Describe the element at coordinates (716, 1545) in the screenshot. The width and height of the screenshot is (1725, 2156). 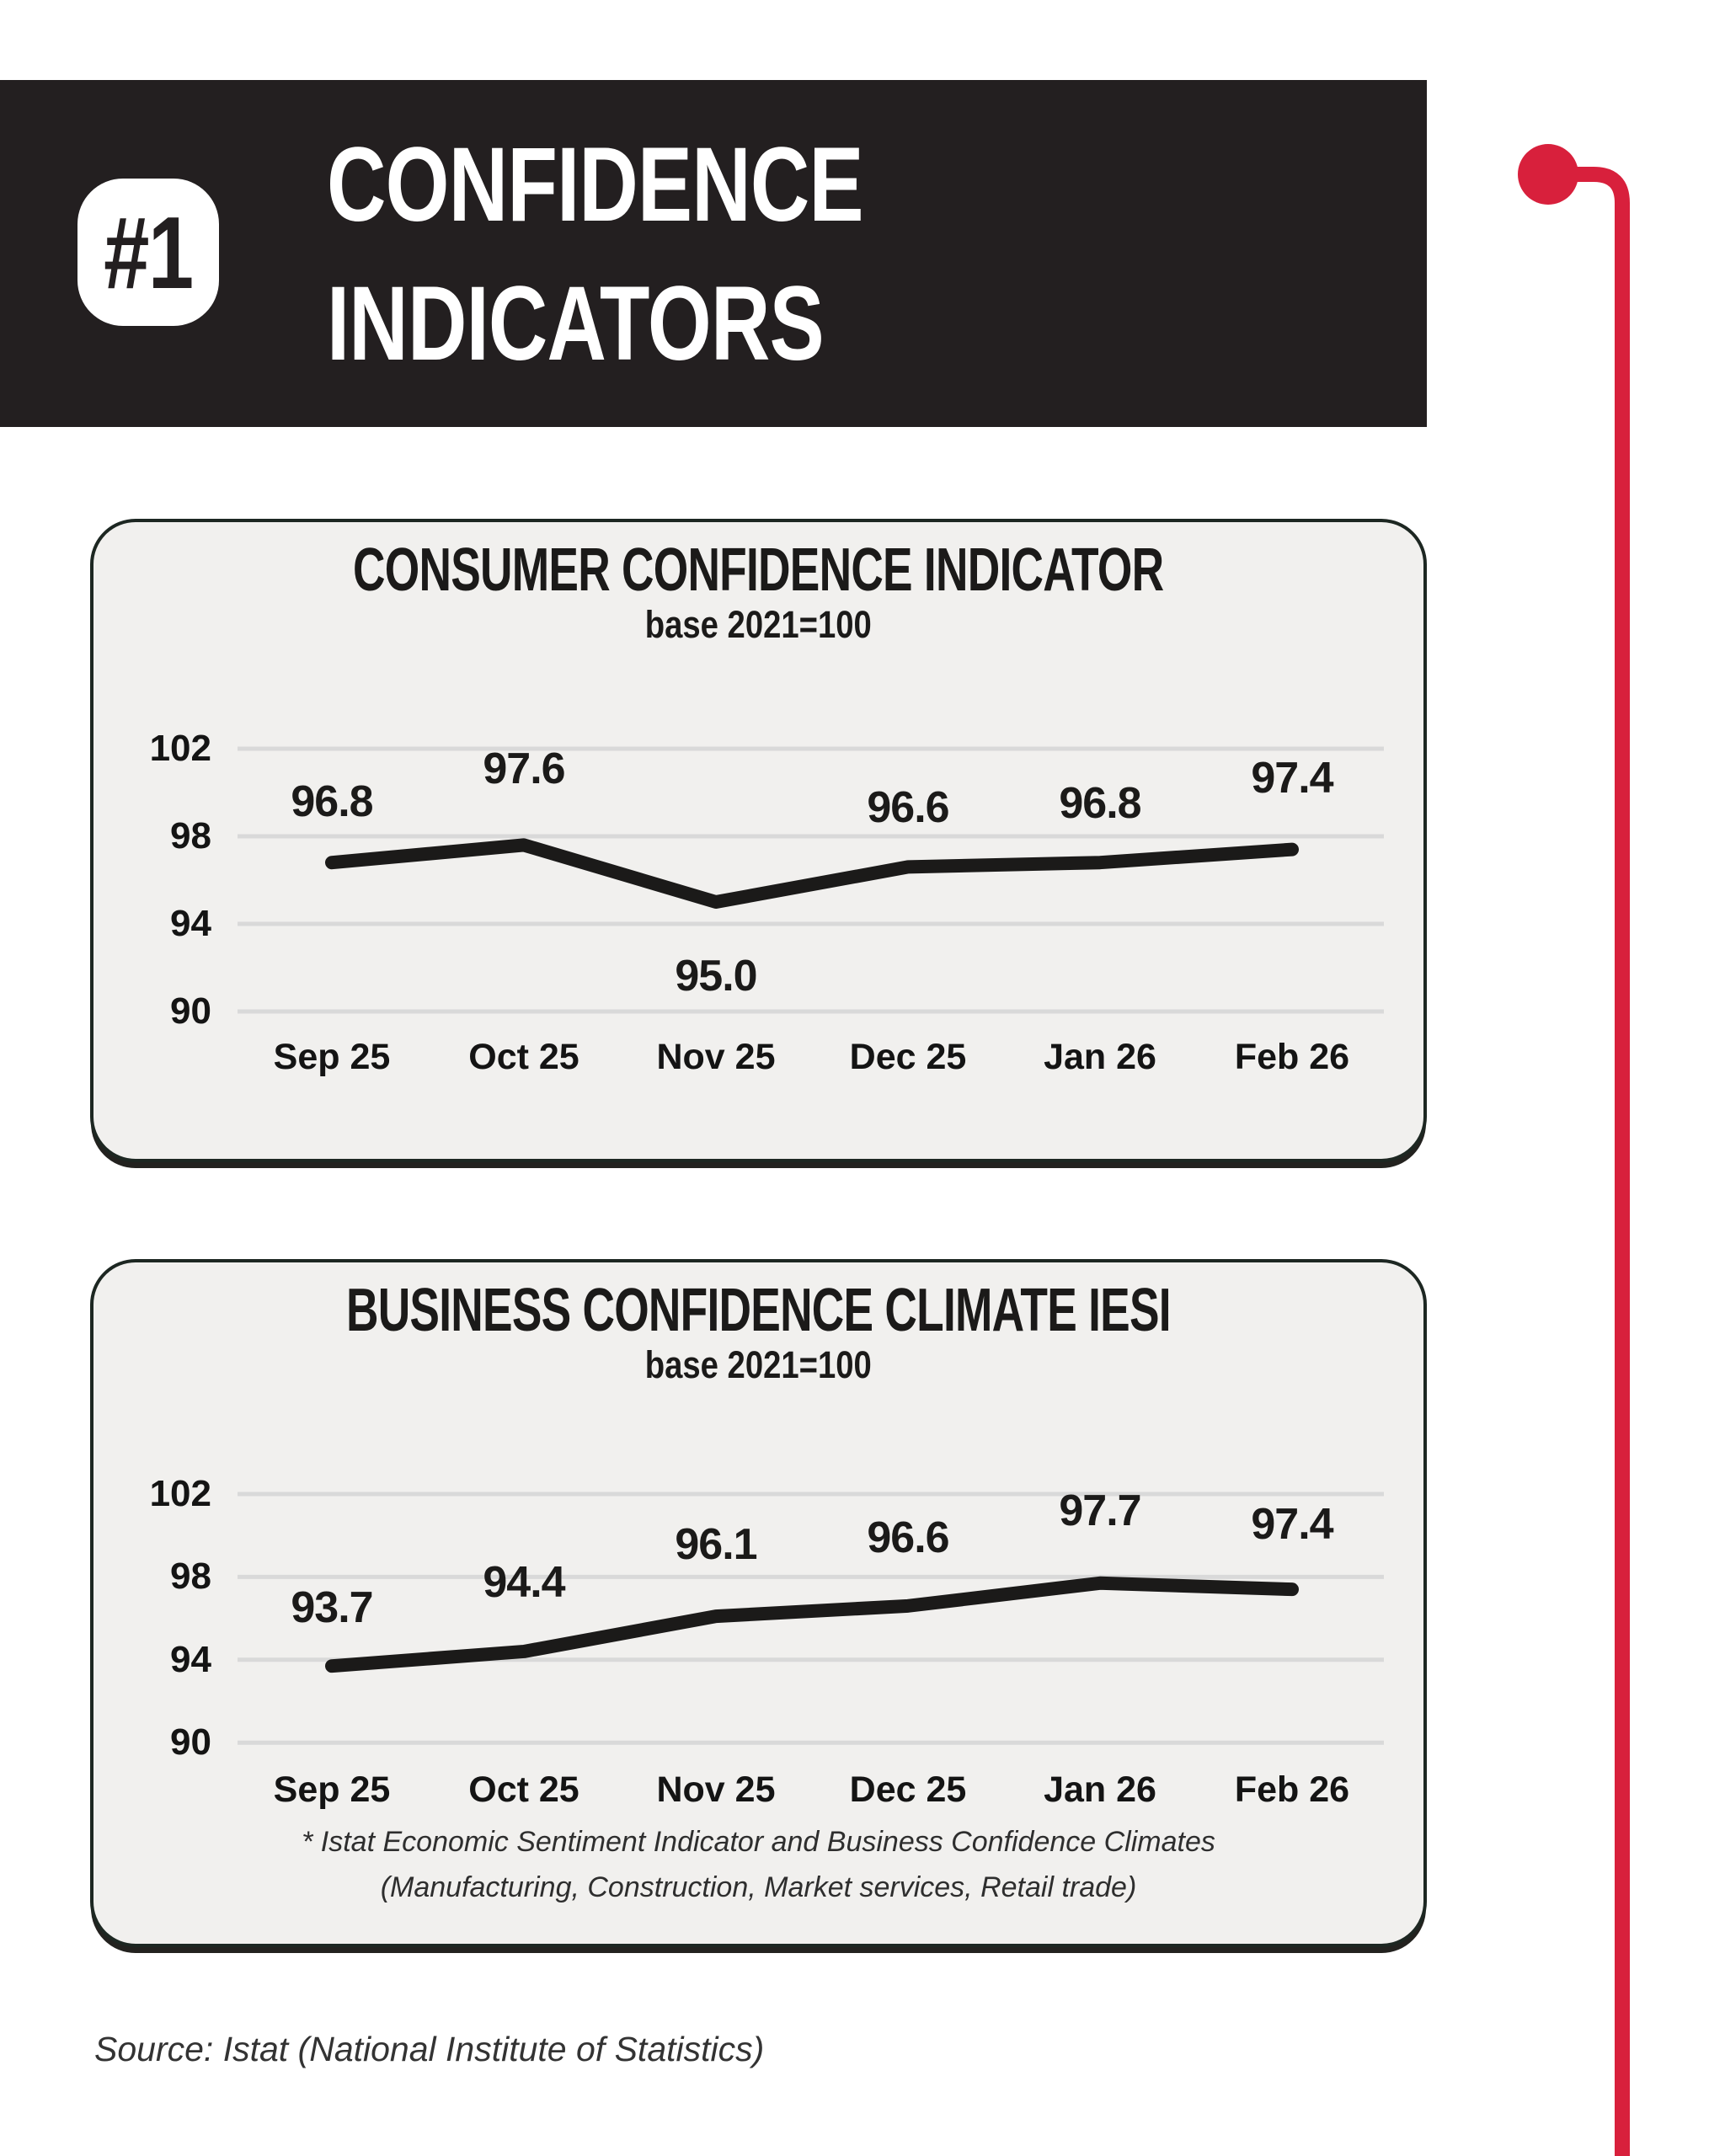
I see `data-point-label: 96.1` at that location.